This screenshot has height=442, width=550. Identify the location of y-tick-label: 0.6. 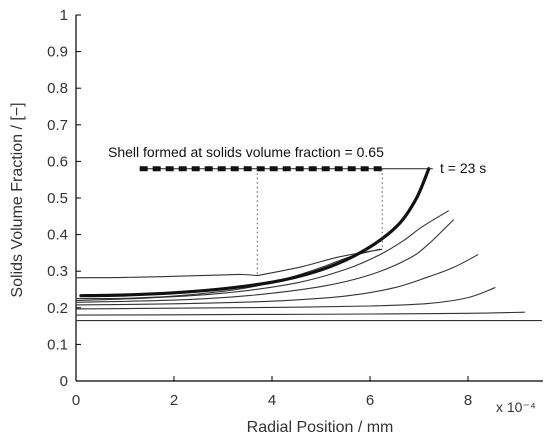
(57, 161).